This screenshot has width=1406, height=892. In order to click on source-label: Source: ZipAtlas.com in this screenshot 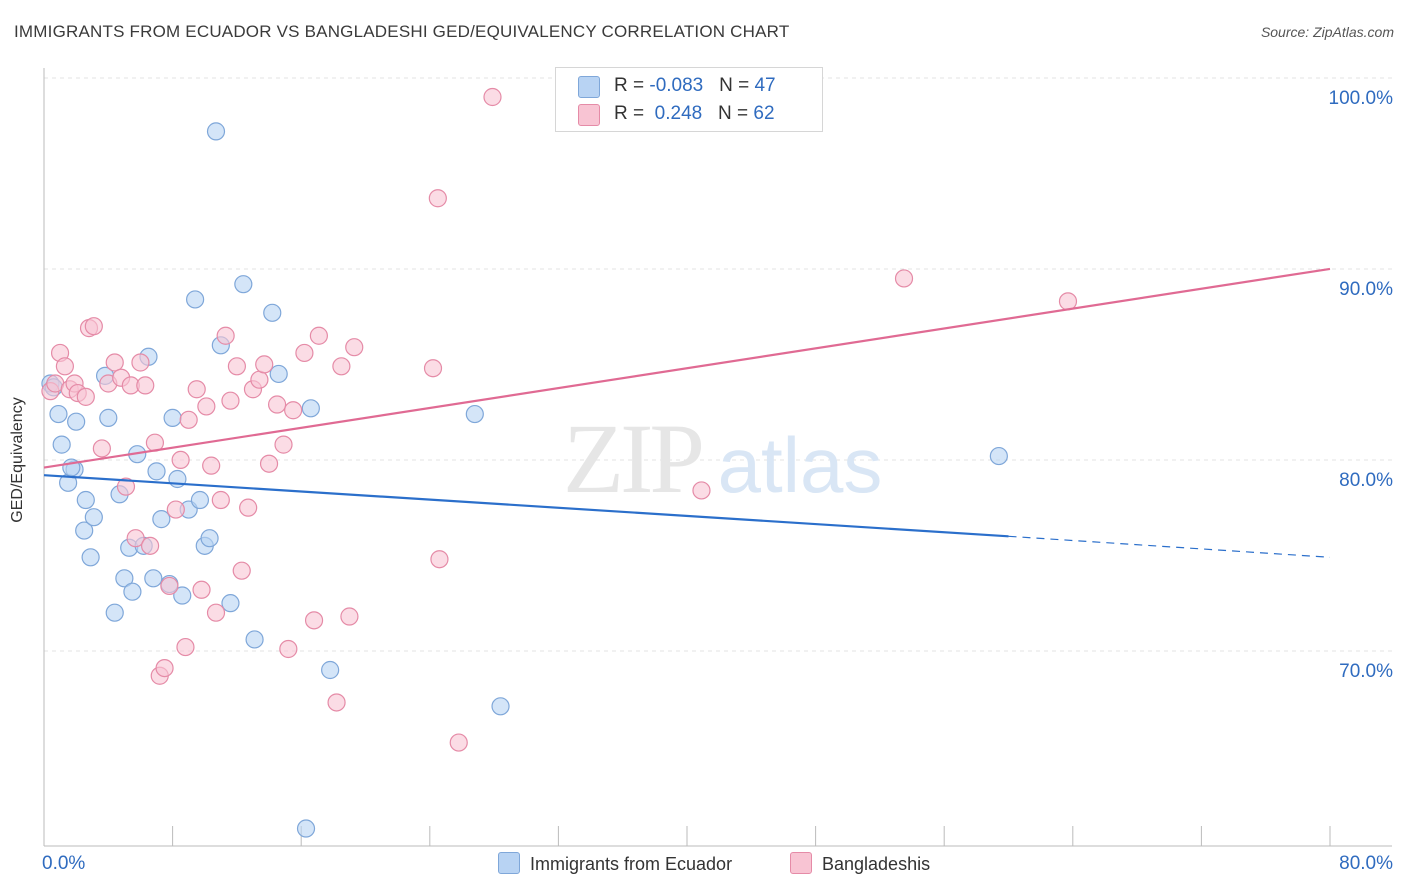, I will do `click(1327, 32)`.